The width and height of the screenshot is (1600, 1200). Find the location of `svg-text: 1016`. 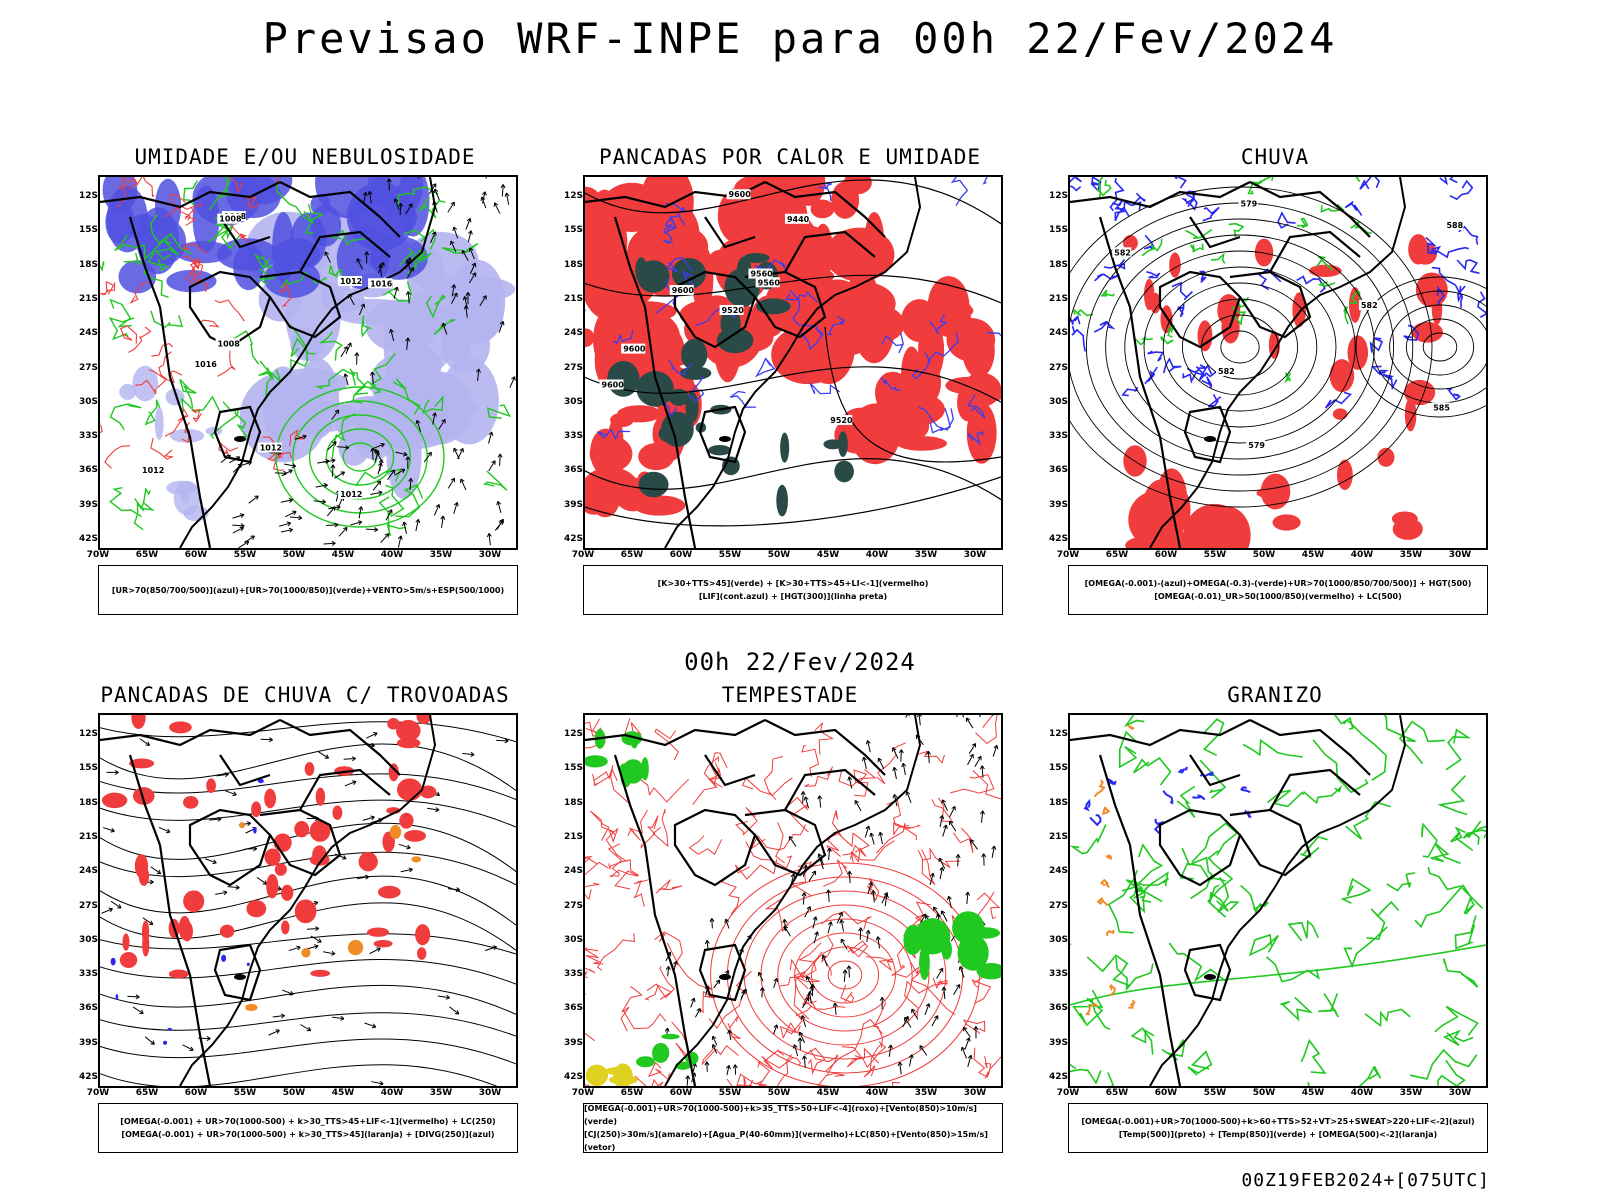

svg-text: 1016 is located at coordinates (206, 364).